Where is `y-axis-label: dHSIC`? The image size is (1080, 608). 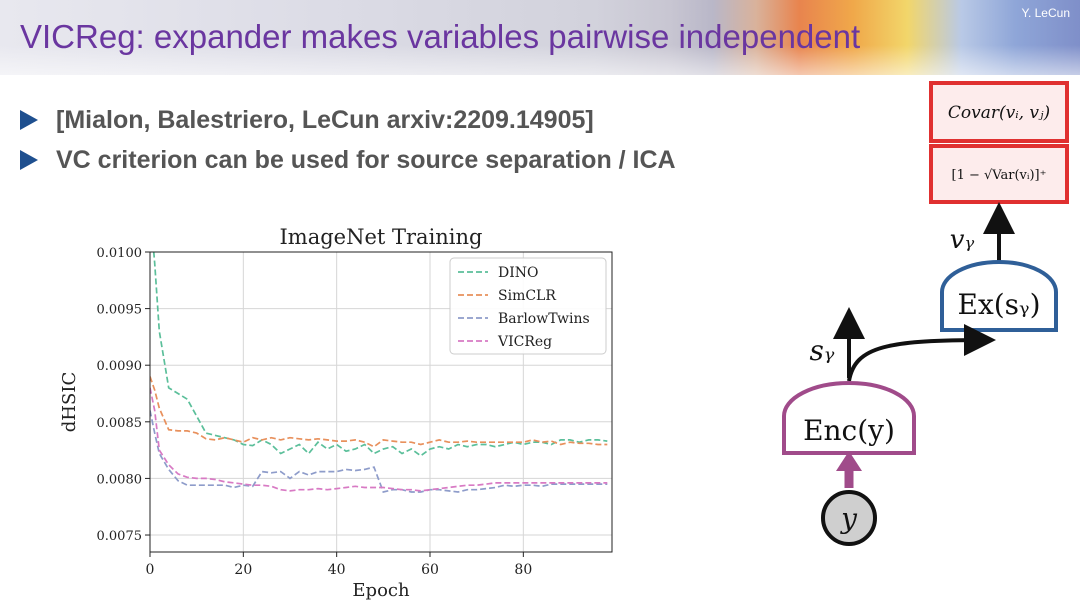
y-axis-label: dHSIC is located at coordinates (69, 402).